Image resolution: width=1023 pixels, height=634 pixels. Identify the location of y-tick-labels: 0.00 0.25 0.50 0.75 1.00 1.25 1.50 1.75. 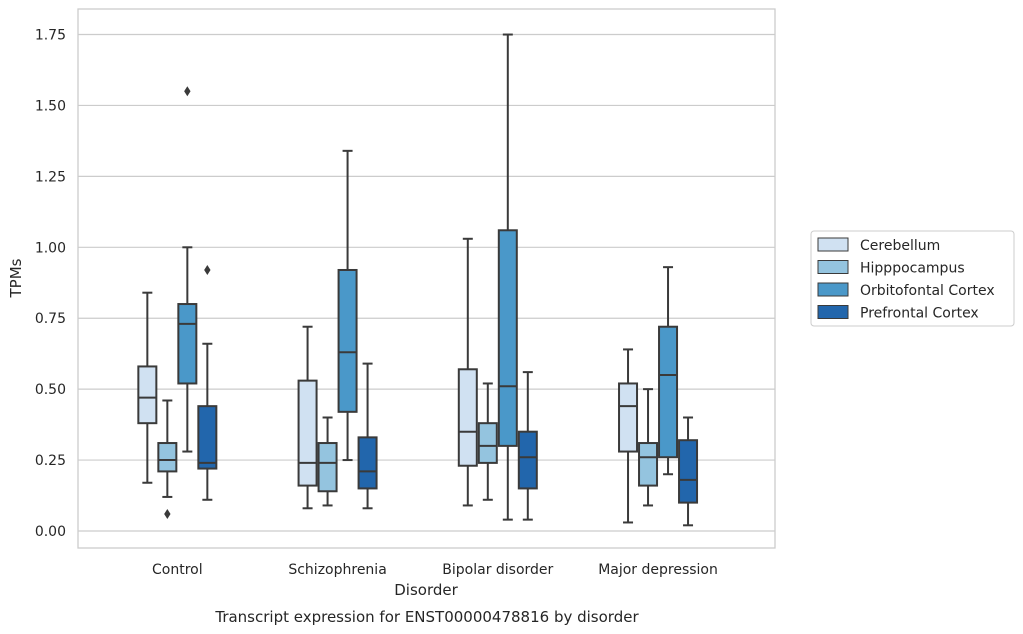
(50, 284).